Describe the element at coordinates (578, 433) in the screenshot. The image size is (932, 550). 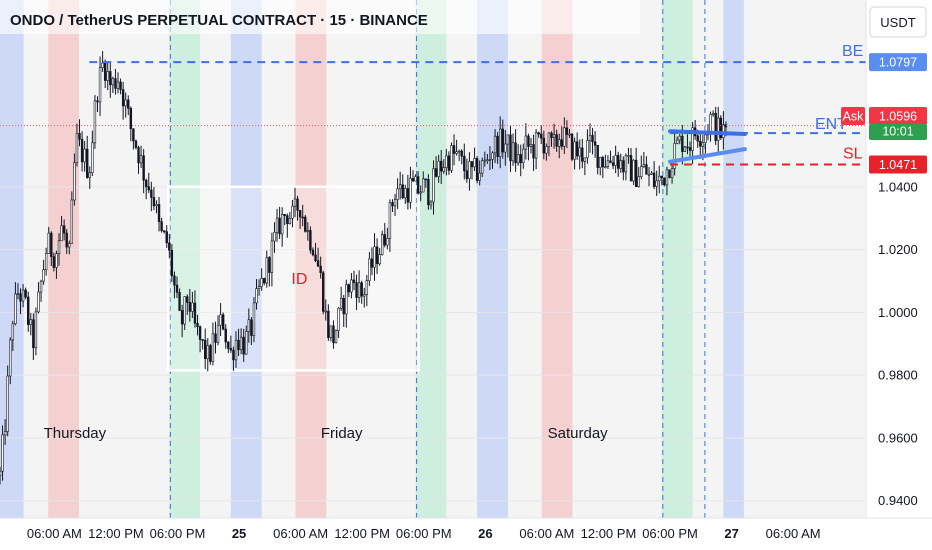
I see `day-label-saturday: Saturday` at that location.